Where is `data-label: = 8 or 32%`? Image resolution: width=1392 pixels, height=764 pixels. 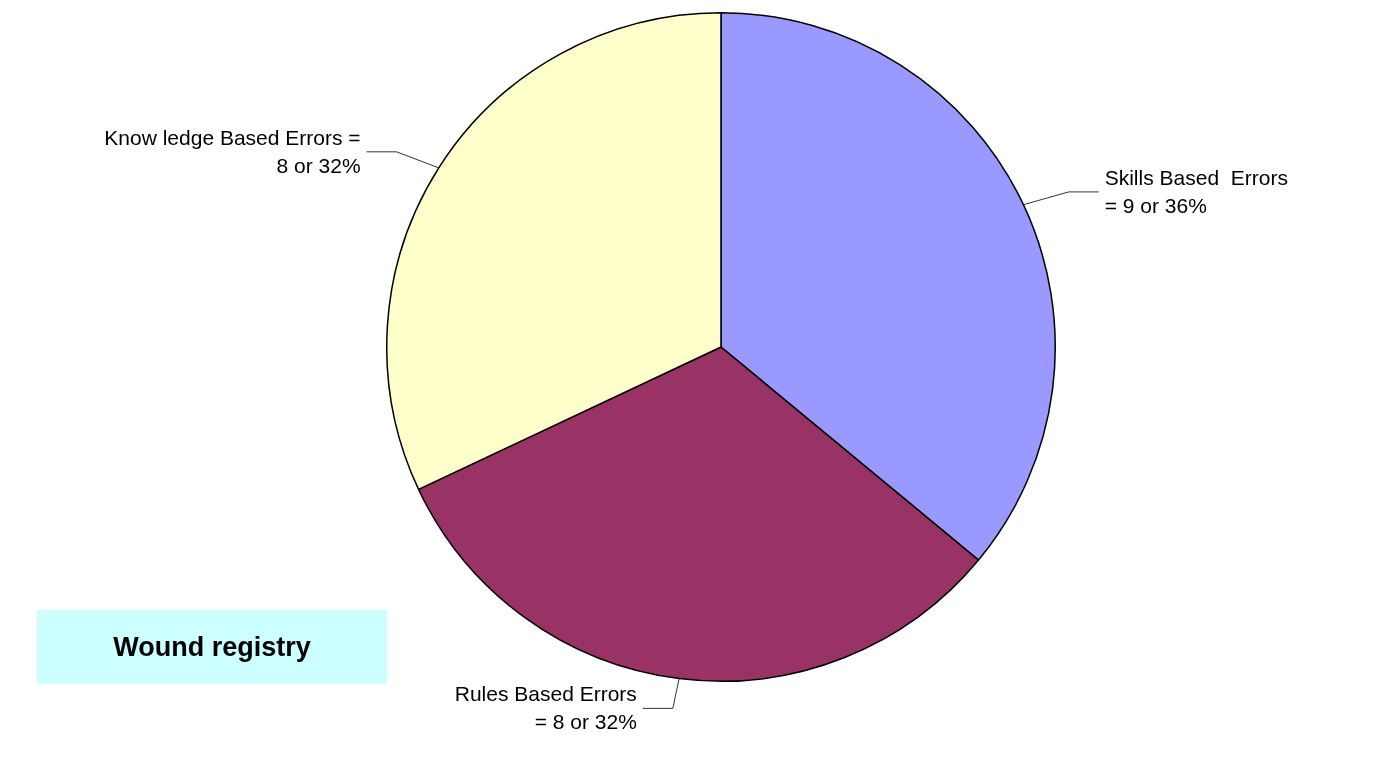 data-label: = 8 or 32% is located at coordinates (585, 722).